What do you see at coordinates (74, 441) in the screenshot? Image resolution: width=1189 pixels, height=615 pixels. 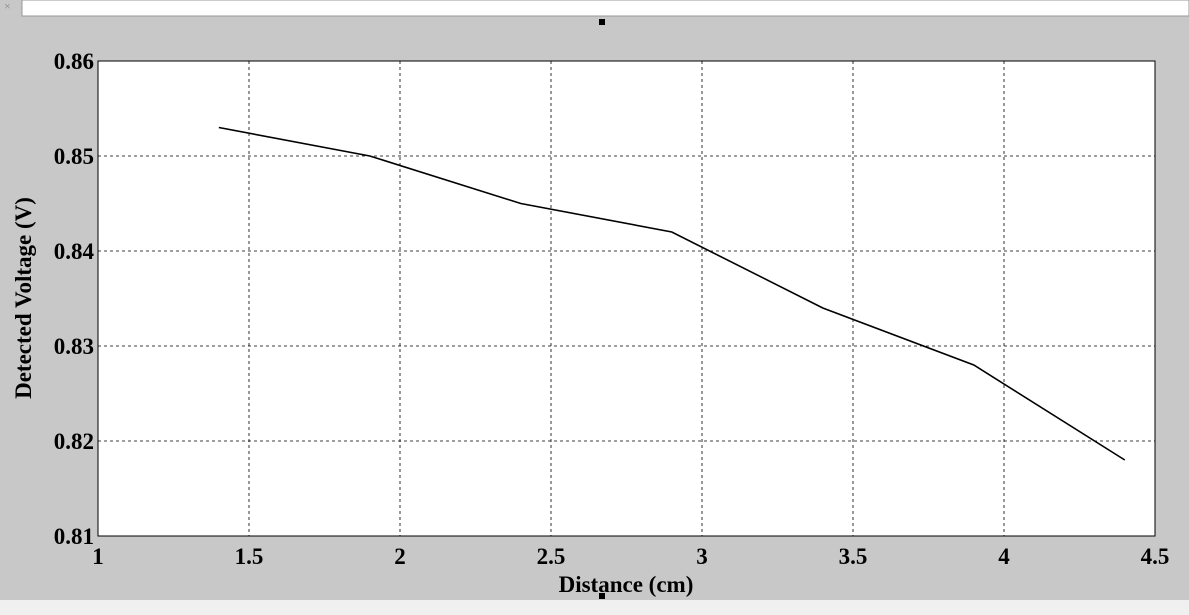 I see `y-tick-label: 0.82` at bounding box center [74, 441].